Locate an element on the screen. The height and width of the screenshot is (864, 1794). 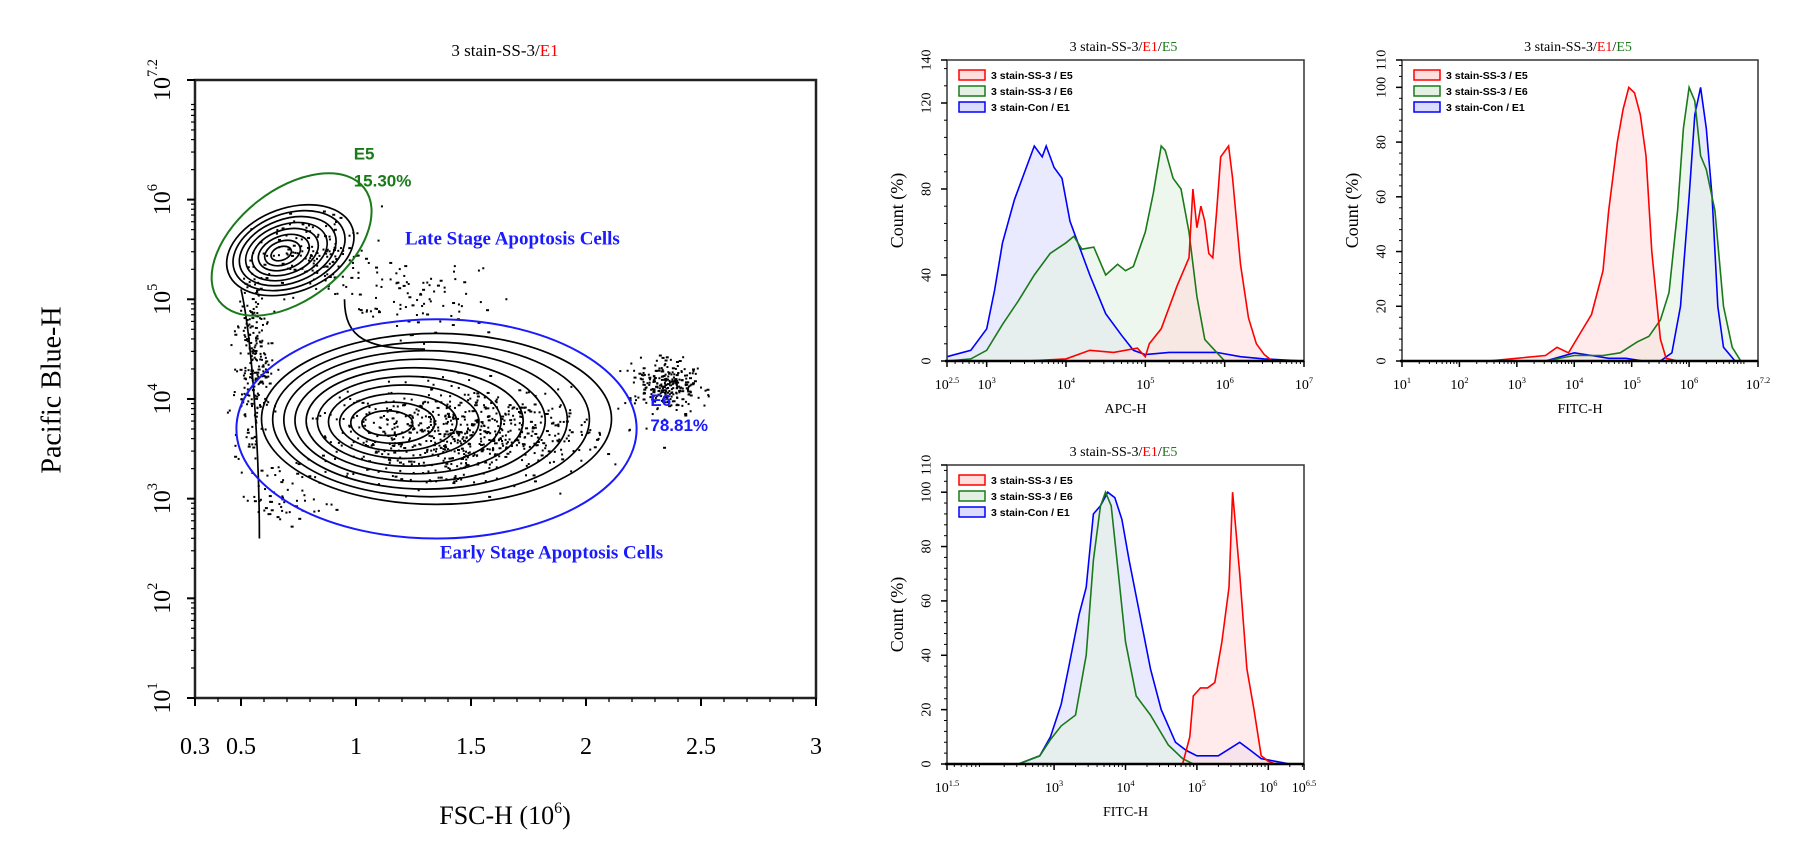
chart-title: 3 stain-SS-3/E1/E5 is located at coordinates (1124, 452).